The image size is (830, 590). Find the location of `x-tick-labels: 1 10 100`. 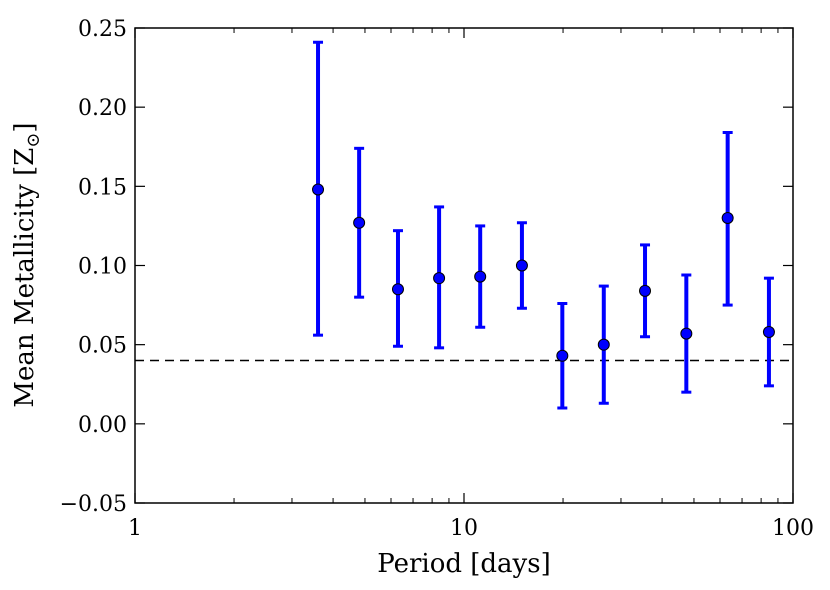

x-tick-labels: 1 10 100 is located at coordinates (471, 528).